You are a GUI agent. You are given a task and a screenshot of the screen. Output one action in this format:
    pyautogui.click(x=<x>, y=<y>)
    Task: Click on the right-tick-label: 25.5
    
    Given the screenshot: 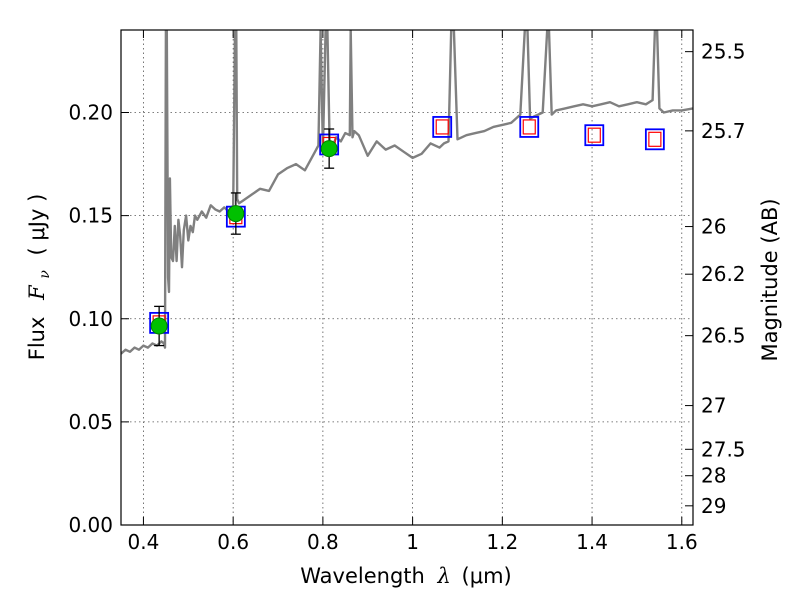 What is the action you would take?
    pyautogui.click(x=723, y=52)
    